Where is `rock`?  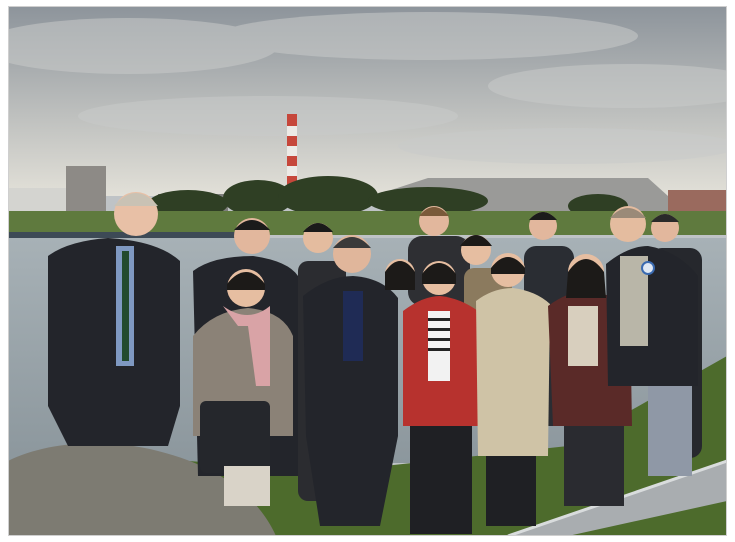
rock is located at coordinates (142, 489).